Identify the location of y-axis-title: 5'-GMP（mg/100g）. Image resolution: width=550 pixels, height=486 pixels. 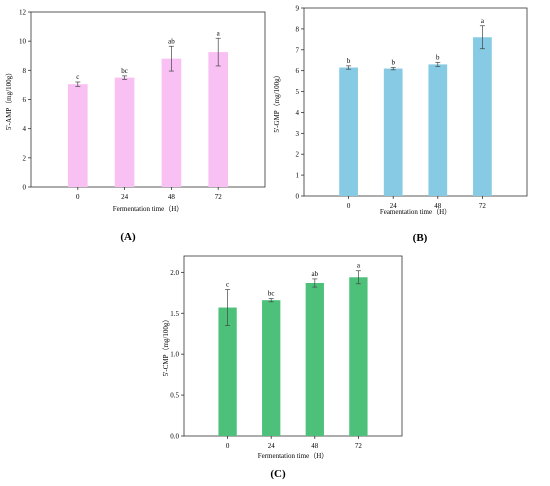
(277, 101).